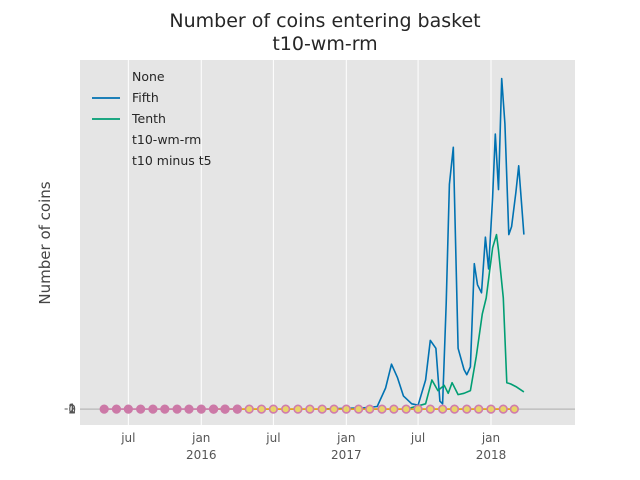 This screenshot has width=640, height=480. Describe the element at coordinates (45, 242) in the screenshot. I see `y-axis-label: Number of coins` at that location.